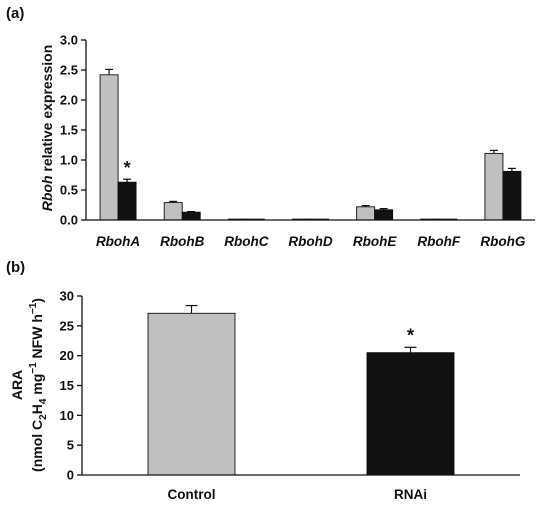 The width and height of the screenshot is (548, 512). I want to click on x-category-label: RbohG, so click(502, 241).